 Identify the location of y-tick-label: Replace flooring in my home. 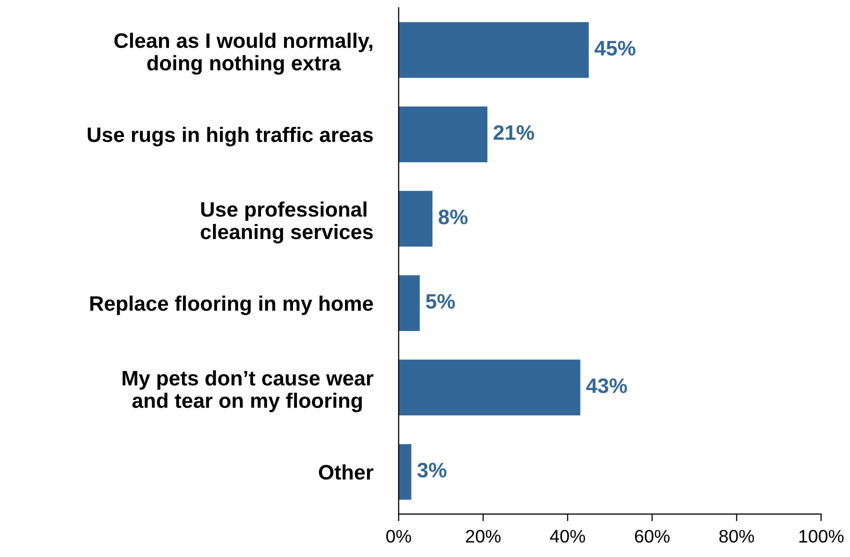
(231, 306).